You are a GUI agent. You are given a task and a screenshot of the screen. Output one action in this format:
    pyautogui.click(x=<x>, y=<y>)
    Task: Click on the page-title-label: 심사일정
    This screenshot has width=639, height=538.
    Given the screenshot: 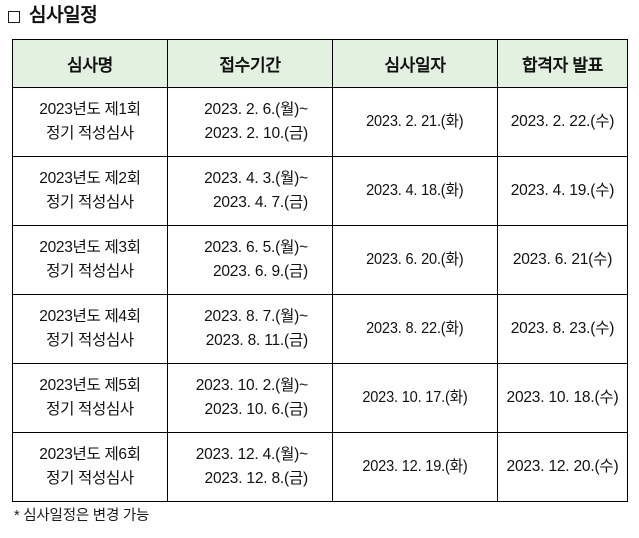 What is the action you would take?
    pyautogui.click(x=63, y=15)
    